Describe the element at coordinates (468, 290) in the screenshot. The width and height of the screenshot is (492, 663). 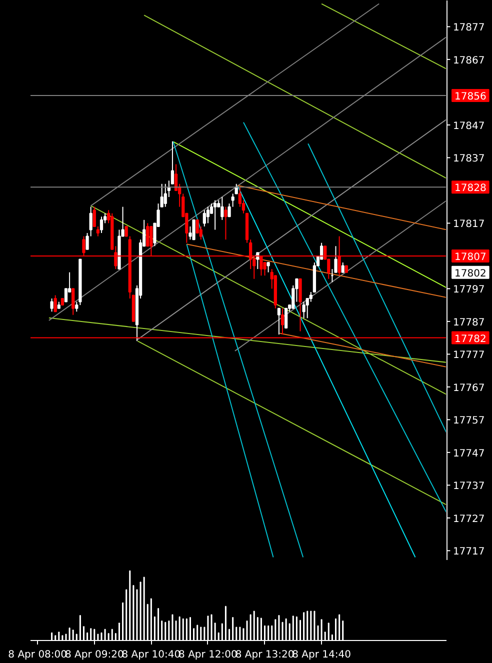
I see `y-tick-label: 17797` at that location.